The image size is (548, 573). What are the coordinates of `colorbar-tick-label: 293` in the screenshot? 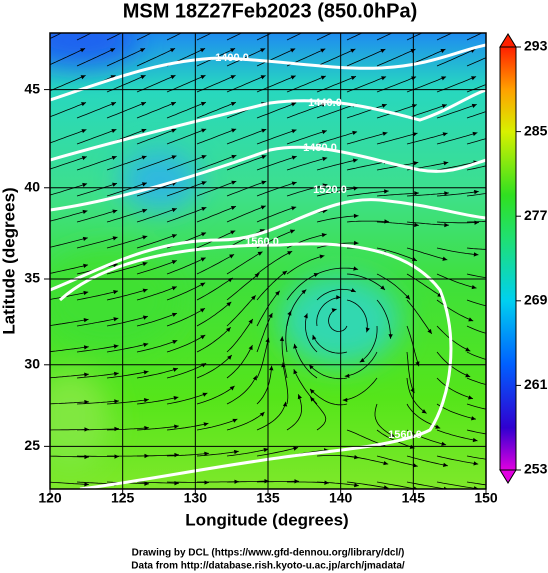 It's located at (536, 46).